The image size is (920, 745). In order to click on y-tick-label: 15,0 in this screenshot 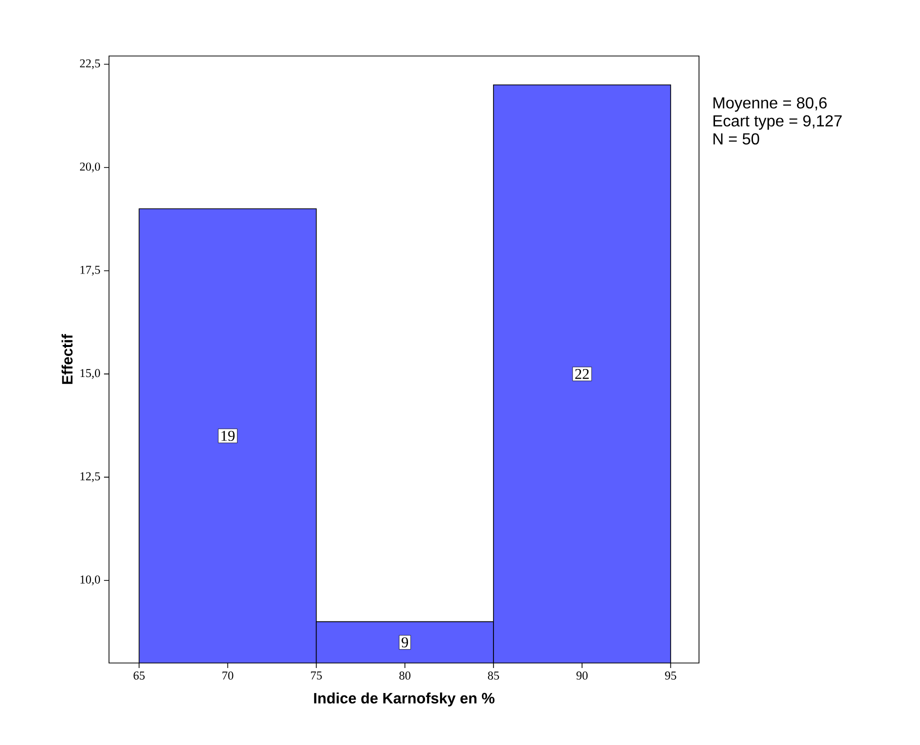, I will do `click(90, 374)`.